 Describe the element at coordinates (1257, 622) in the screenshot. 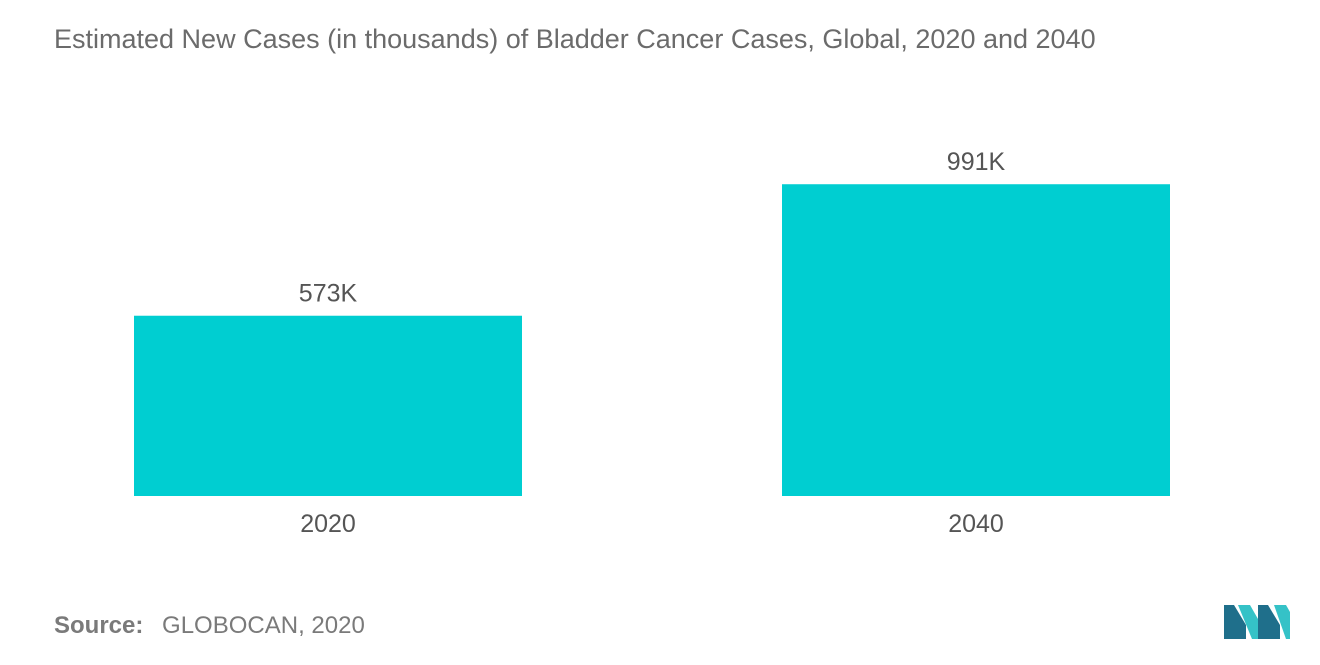

I see `mordor-intelligence-logo-icon` at that location.